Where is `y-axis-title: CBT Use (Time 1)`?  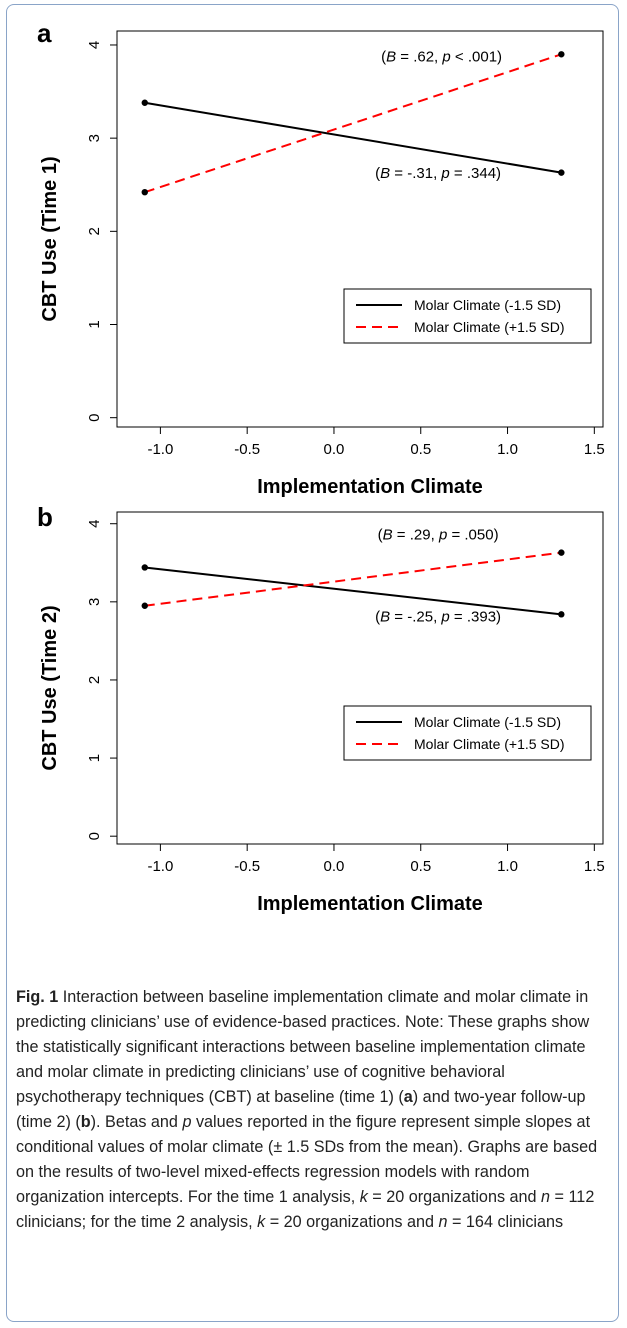
y-axis-title: CBT Use (Time 1) is located at coordinates (50, 238).